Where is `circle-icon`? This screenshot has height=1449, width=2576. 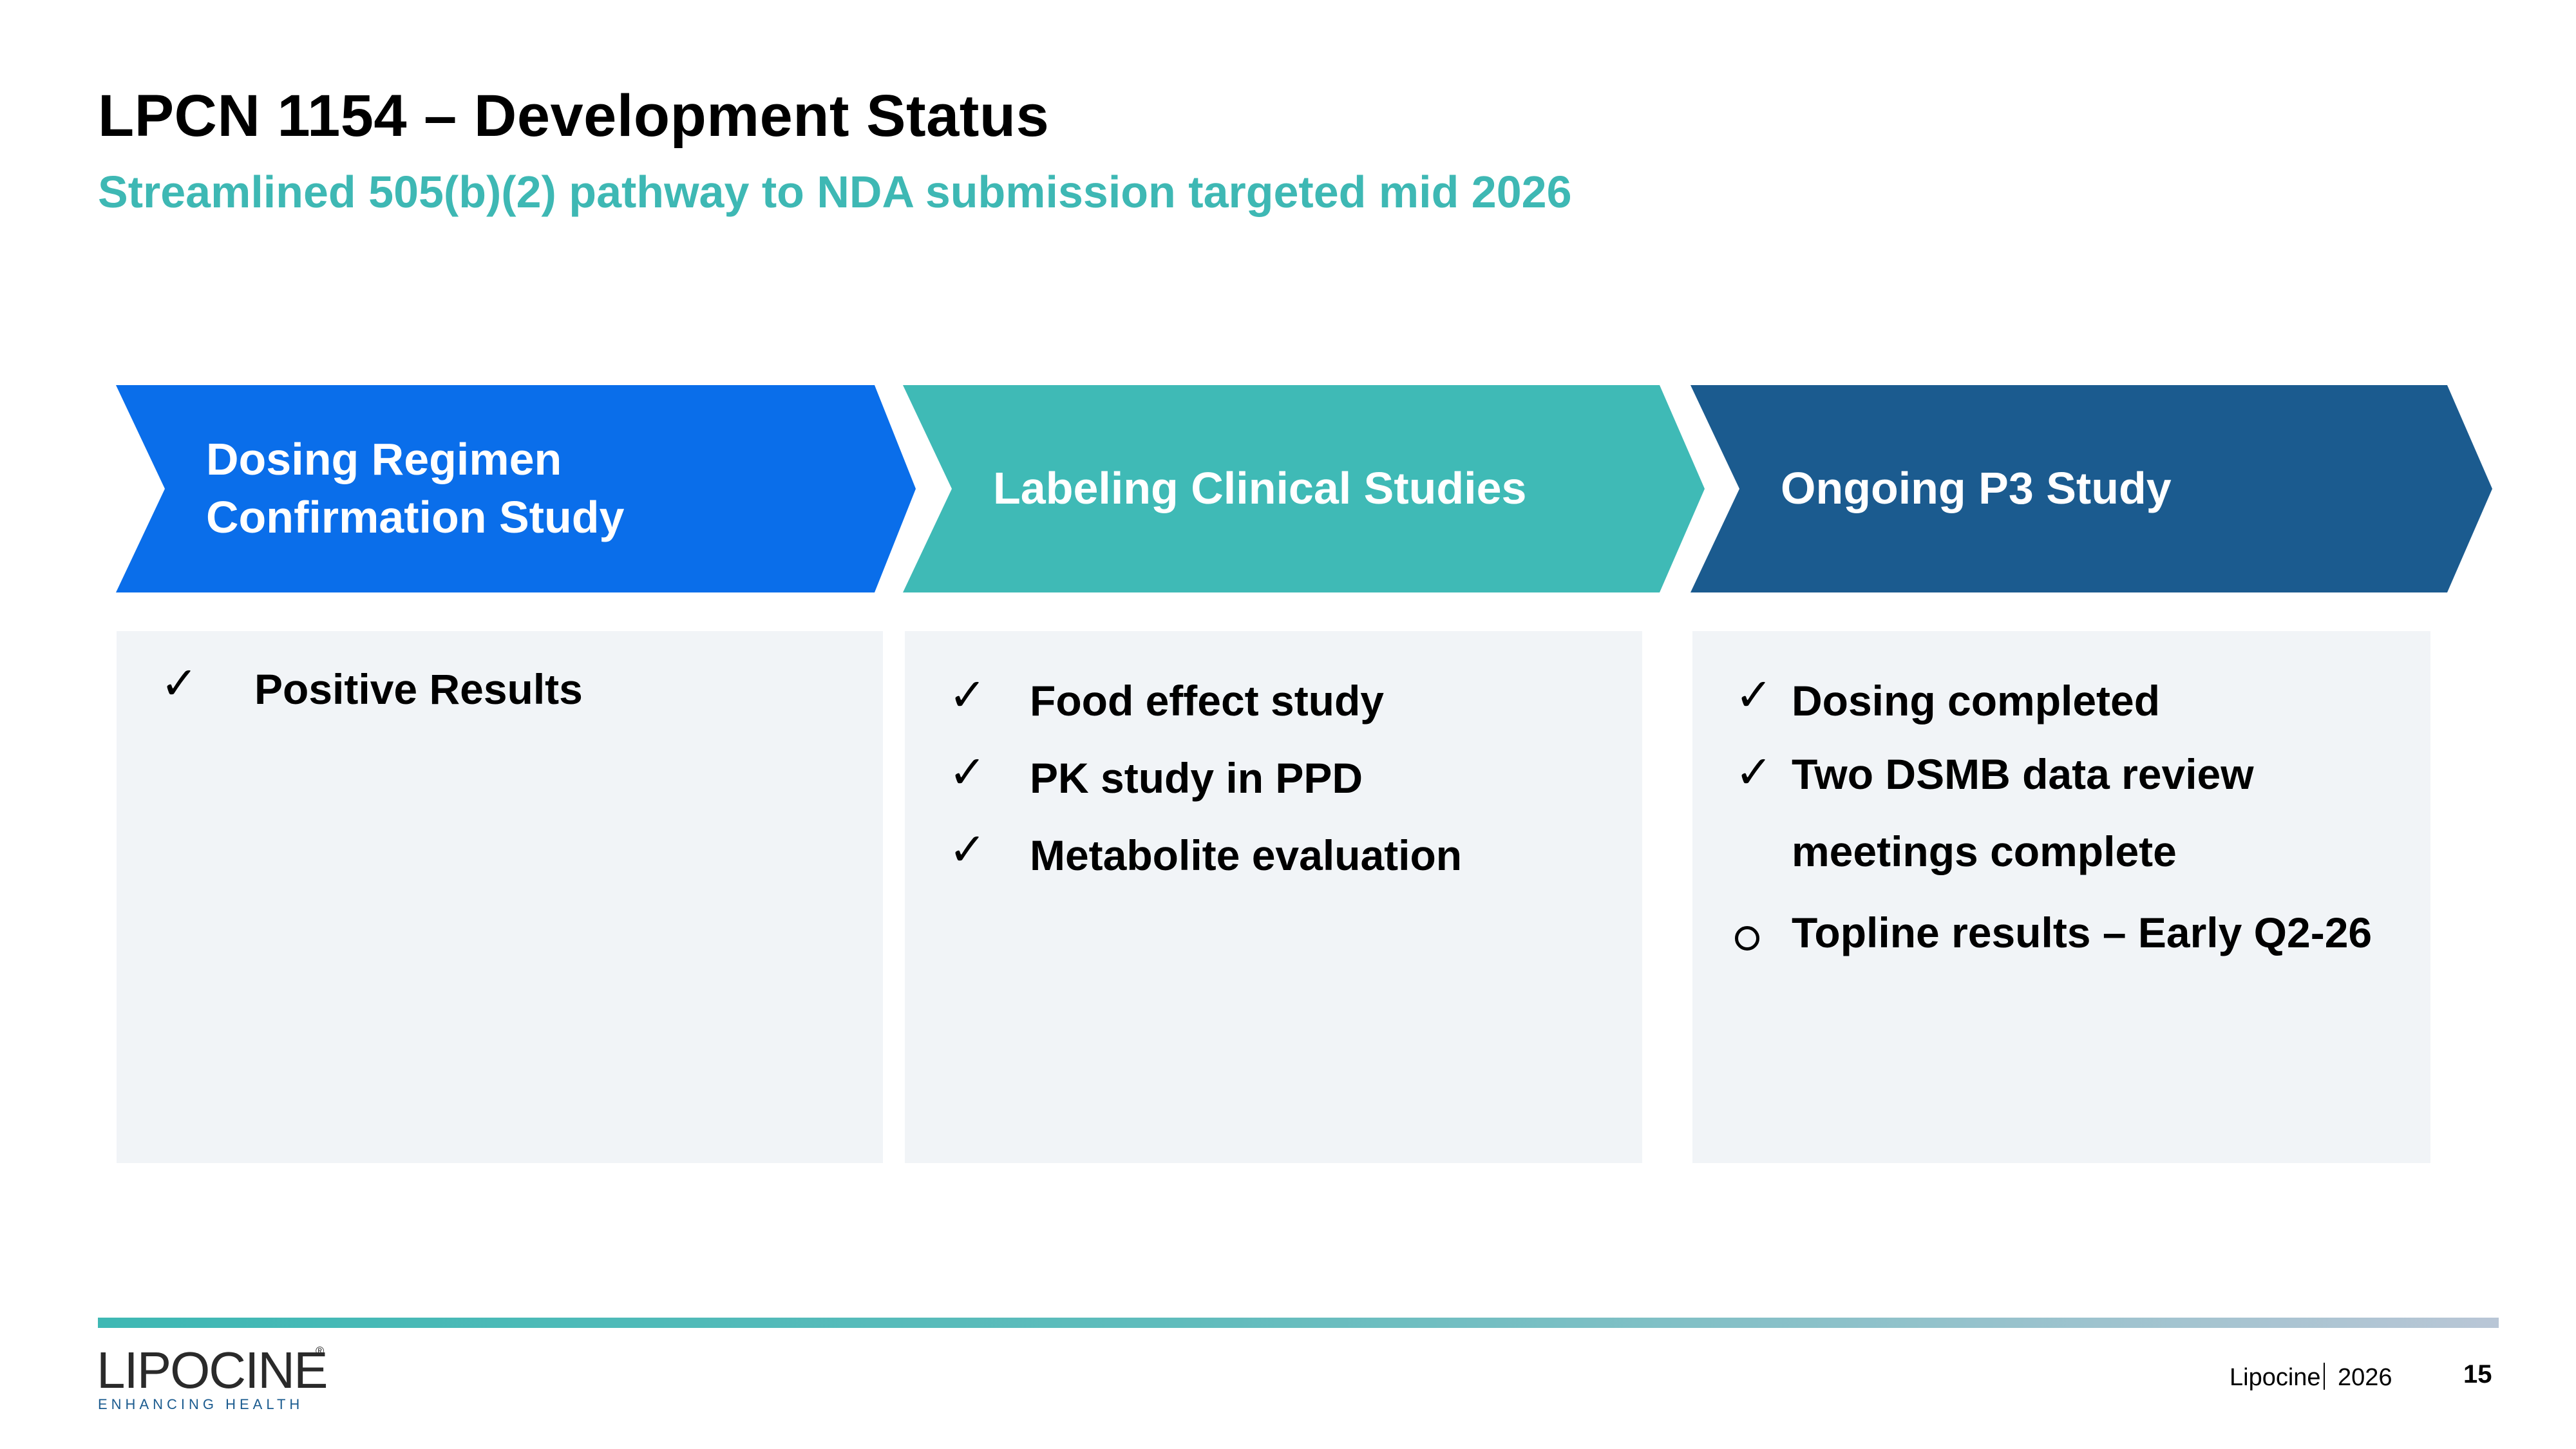
circle-icon is located at coordinates (1747, 939).